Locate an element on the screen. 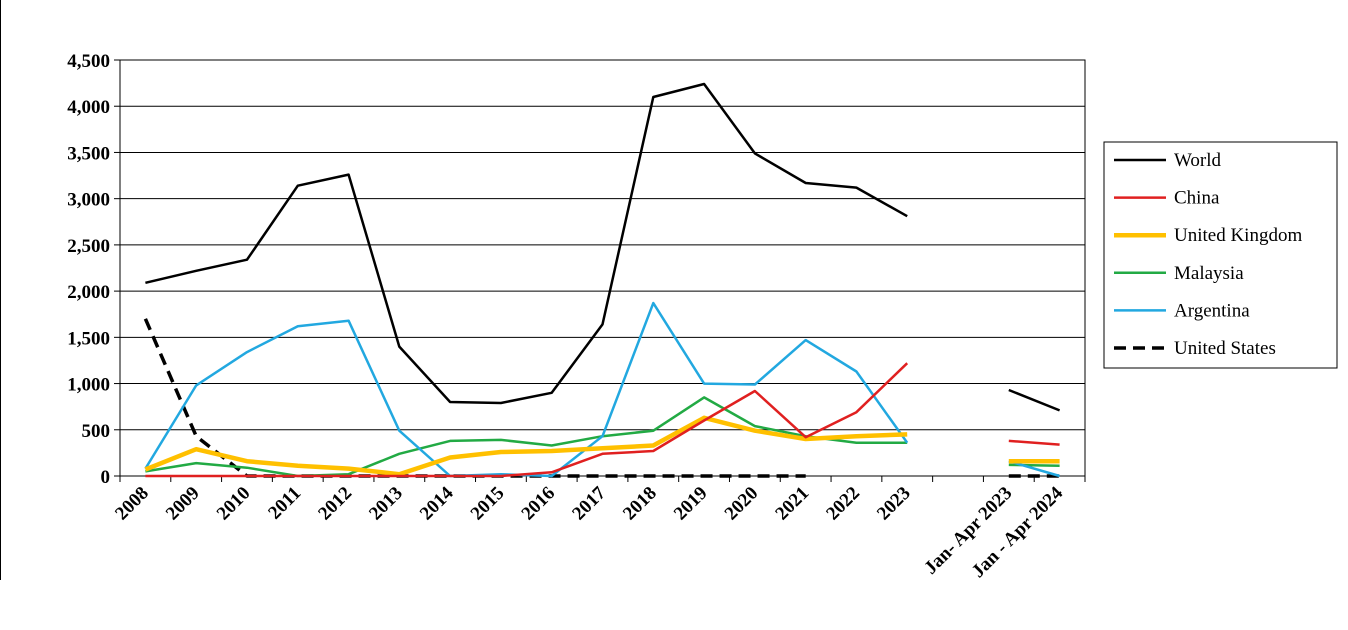  y-tick-label: 1,500 is located at coordinates (88, 338).